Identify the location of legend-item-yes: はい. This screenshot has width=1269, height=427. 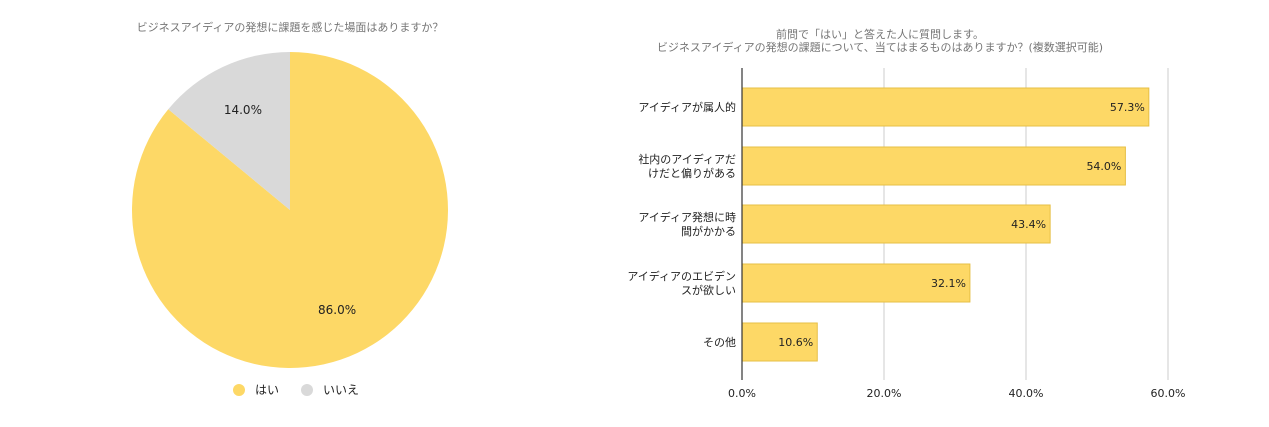
(256, 389).